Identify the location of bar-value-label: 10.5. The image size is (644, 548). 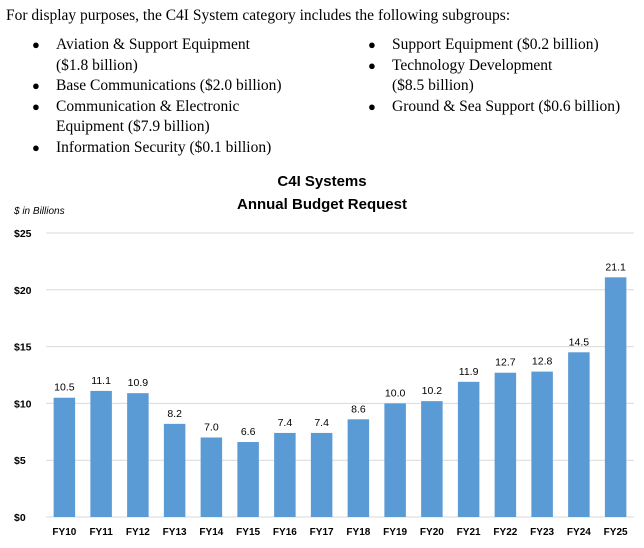
(64, 388).